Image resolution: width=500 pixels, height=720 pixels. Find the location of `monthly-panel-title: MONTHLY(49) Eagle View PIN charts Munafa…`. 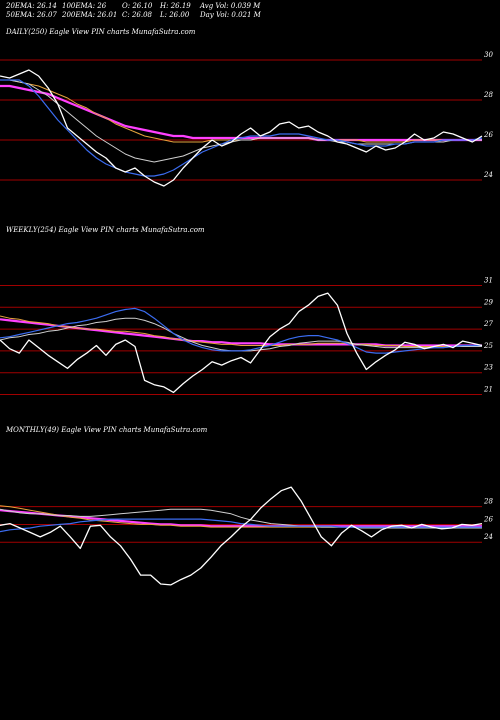

monthly-panel-title: MONTHLY(49) Eagle View PIN charts Munafa… is located at coordinates (107, 430).